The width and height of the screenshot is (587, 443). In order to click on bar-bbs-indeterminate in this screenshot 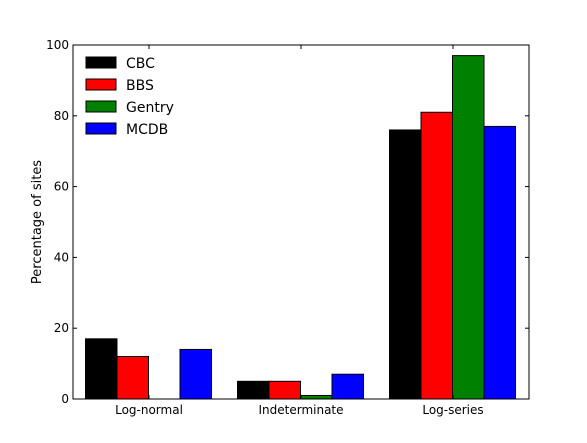, I will do `click(284, 390)`.